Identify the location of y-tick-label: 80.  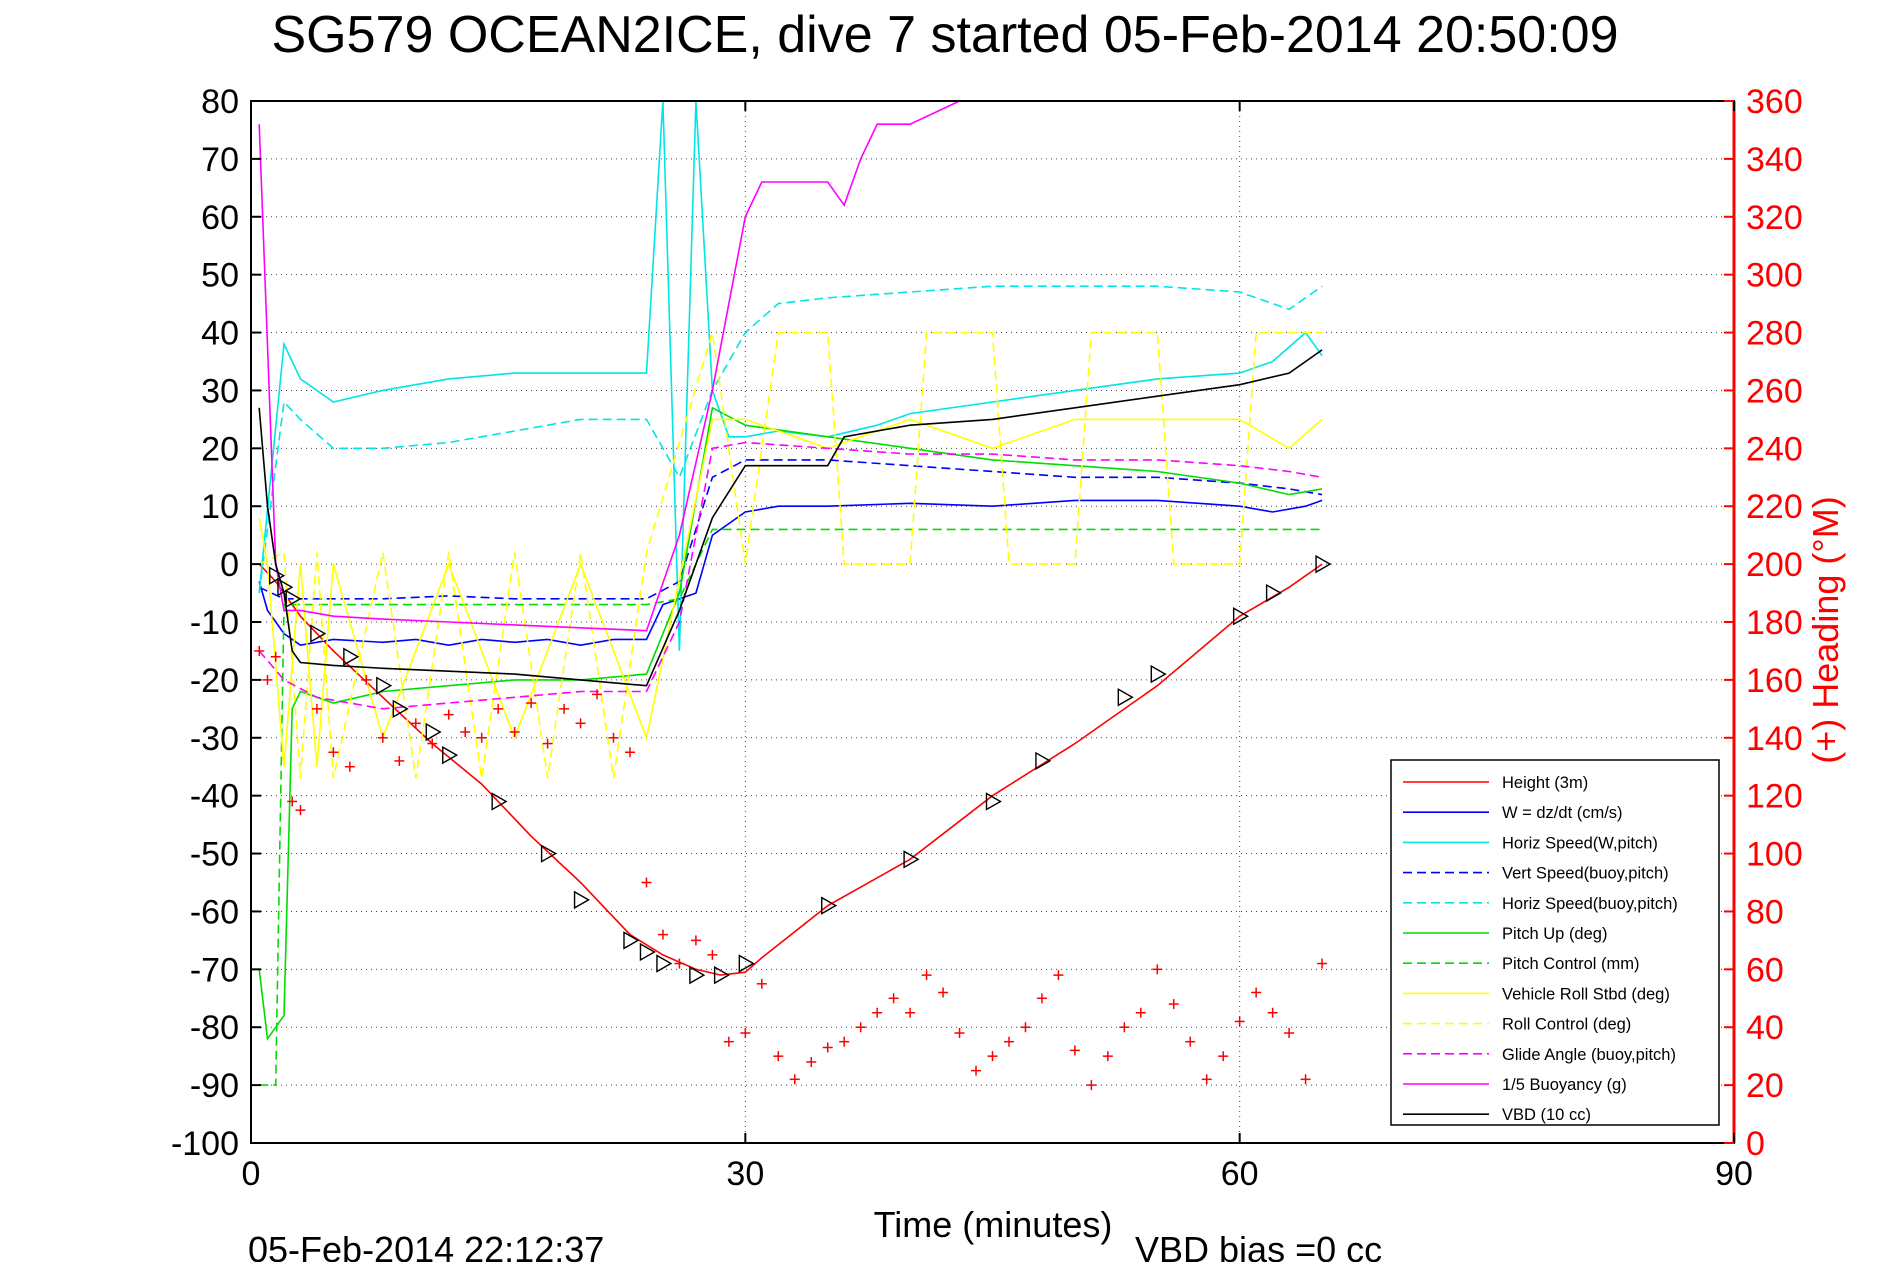
(220, 102).